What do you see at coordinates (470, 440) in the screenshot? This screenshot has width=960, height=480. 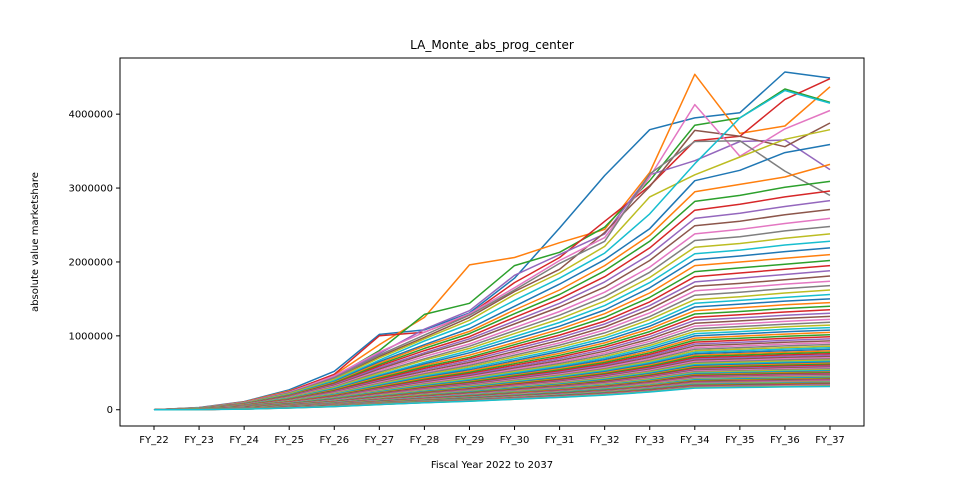 I see `x-tick-label: FY_29` at bounding box center [470, 440].